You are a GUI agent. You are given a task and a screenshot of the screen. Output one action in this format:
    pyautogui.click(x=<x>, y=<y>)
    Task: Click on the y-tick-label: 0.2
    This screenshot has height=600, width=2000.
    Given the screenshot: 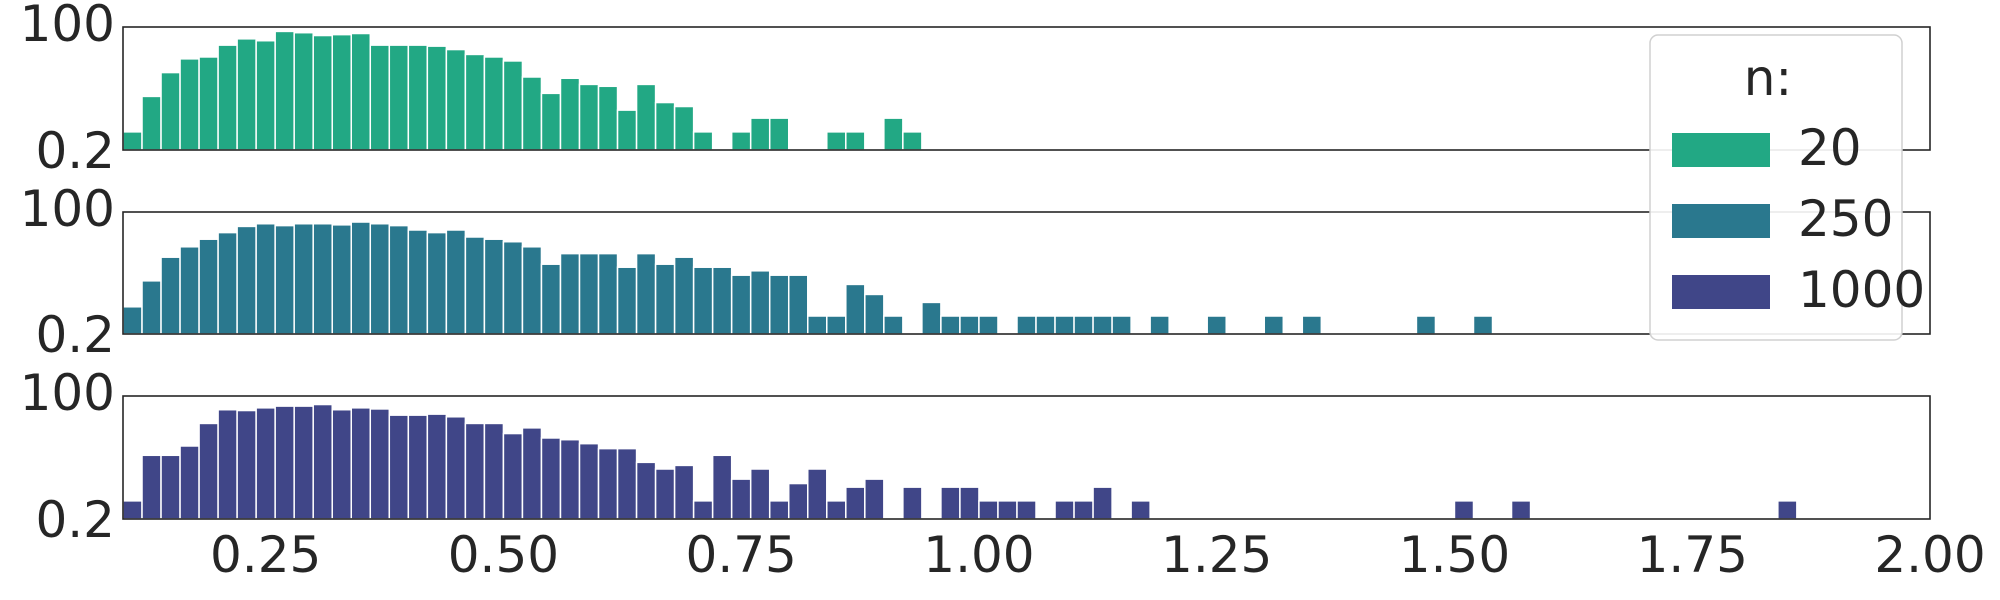 What is the action you would take?
    pyautogui.click(x=75, y=335)
    